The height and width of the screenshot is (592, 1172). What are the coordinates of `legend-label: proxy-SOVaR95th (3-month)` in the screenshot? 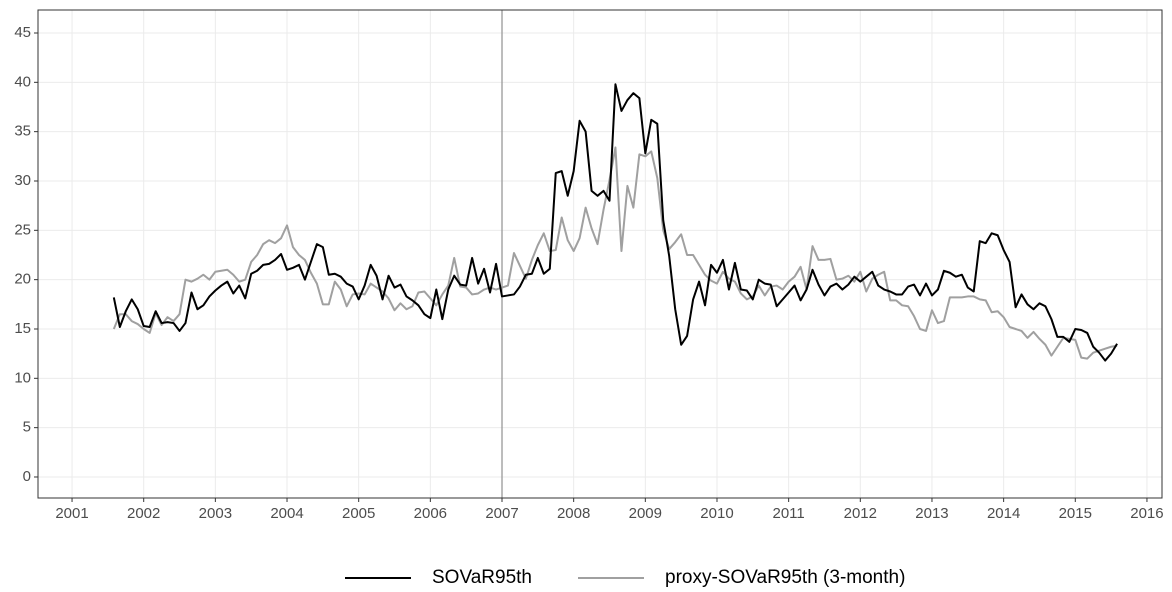 It's located at (785, 577).